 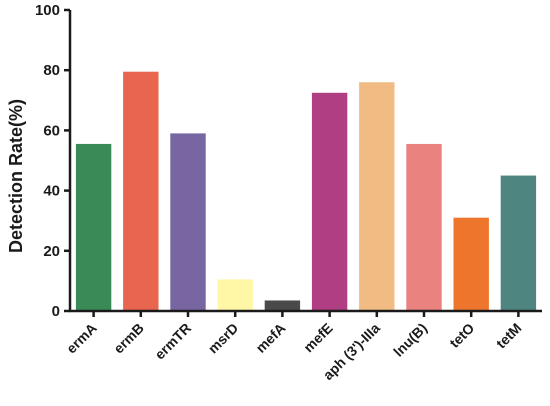 I want to click on bar-mefe, so click(x=329, y=201).